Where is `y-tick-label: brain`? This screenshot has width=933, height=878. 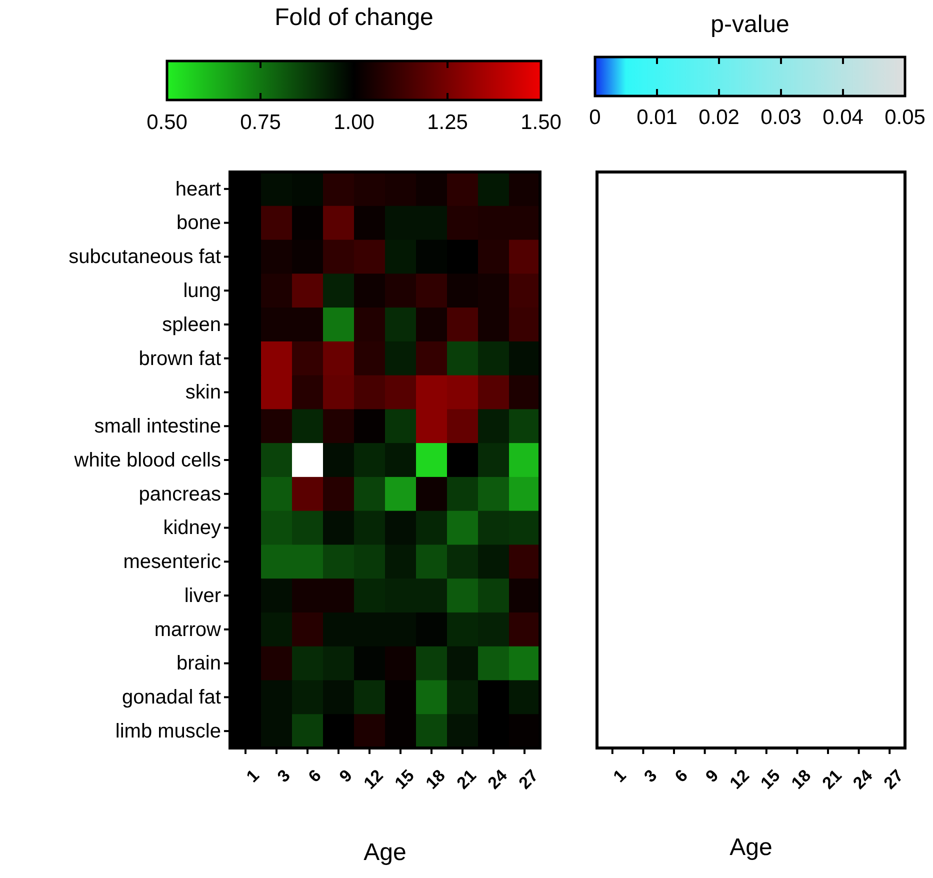 y-tick-label: brain is located at coordinates (198, 663).